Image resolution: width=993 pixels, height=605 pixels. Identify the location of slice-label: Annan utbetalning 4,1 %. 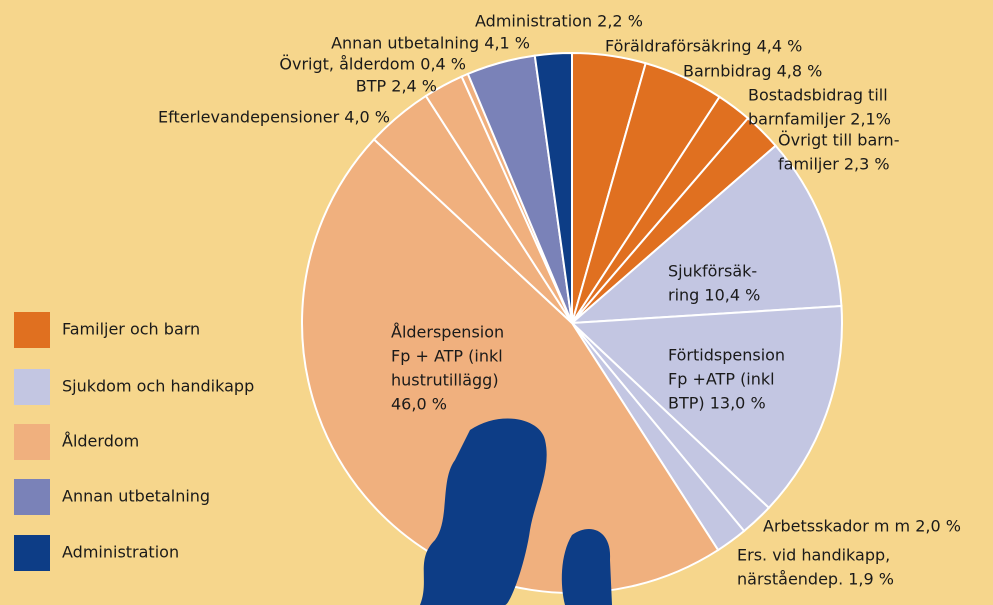
(430, 43).